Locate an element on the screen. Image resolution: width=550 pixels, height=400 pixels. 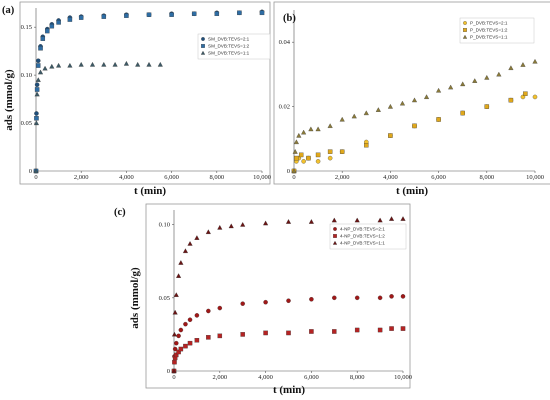
y-axis-label-a: ads (mmol/g) is located at coordinates (9, 100).